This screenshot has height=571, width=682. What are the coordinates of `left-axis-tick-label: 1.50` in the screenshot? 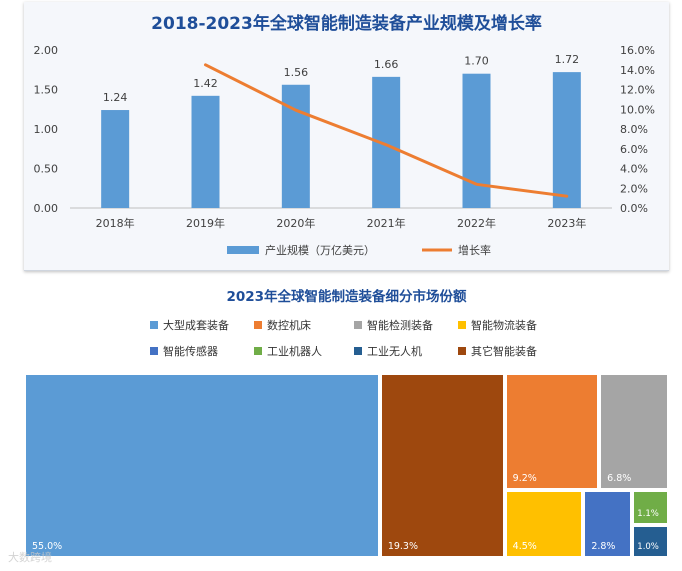 It's located at (46, 90).